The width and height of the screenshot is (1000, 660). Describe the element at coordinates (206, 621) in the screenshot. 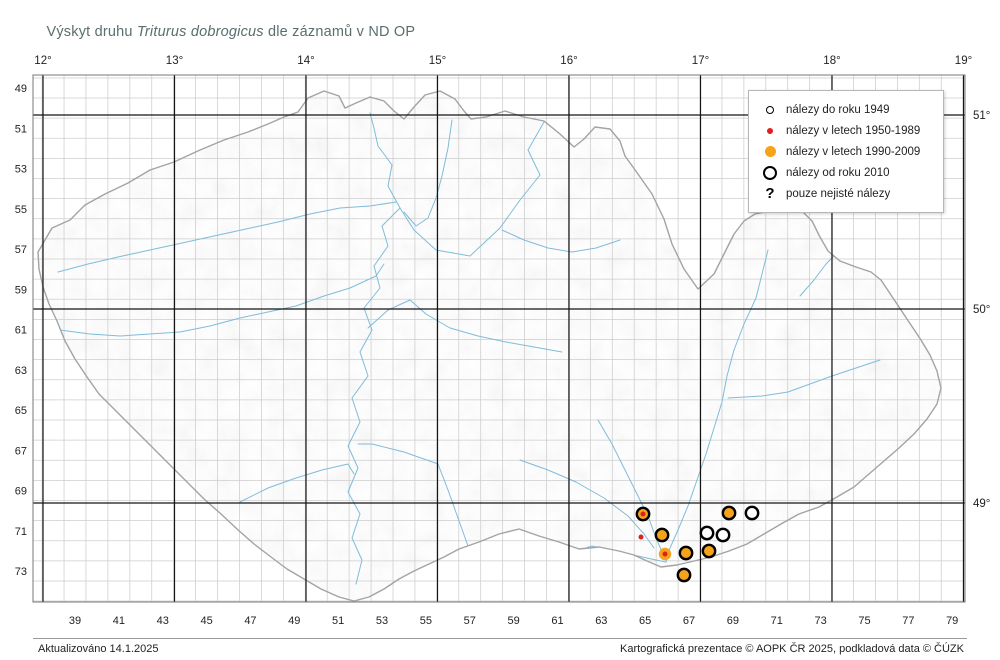

I see `axis-label-bottom: 45` at that location.